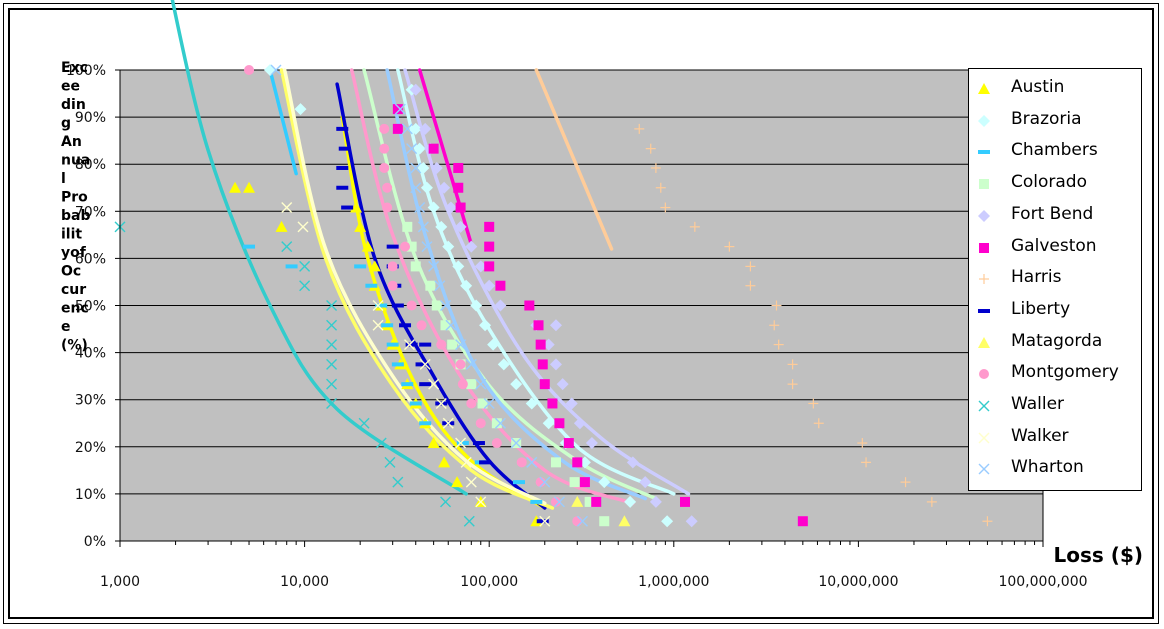 The width and height of the screenshot is (1164, 629). What do you see at coordinates (624, 521) in the screenshot?
I see `point-matagorda` at bounding box center [624, 521].